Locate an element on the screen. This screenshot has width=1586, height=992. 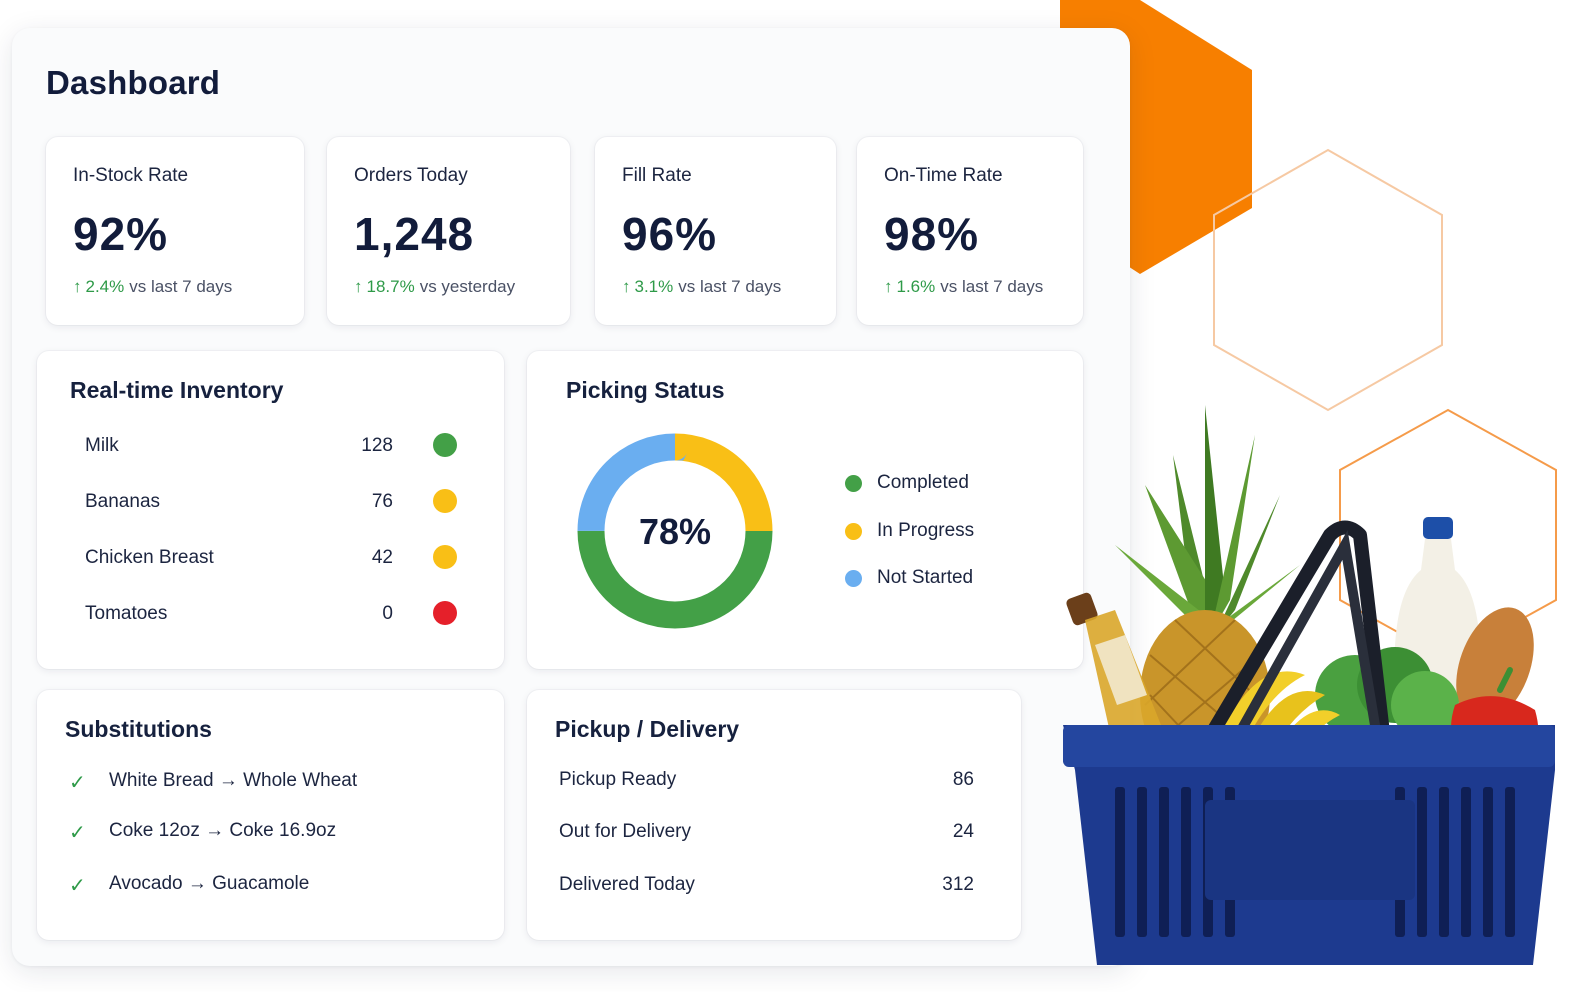
kpi-value: 92% is located at coordinates (121, 234).